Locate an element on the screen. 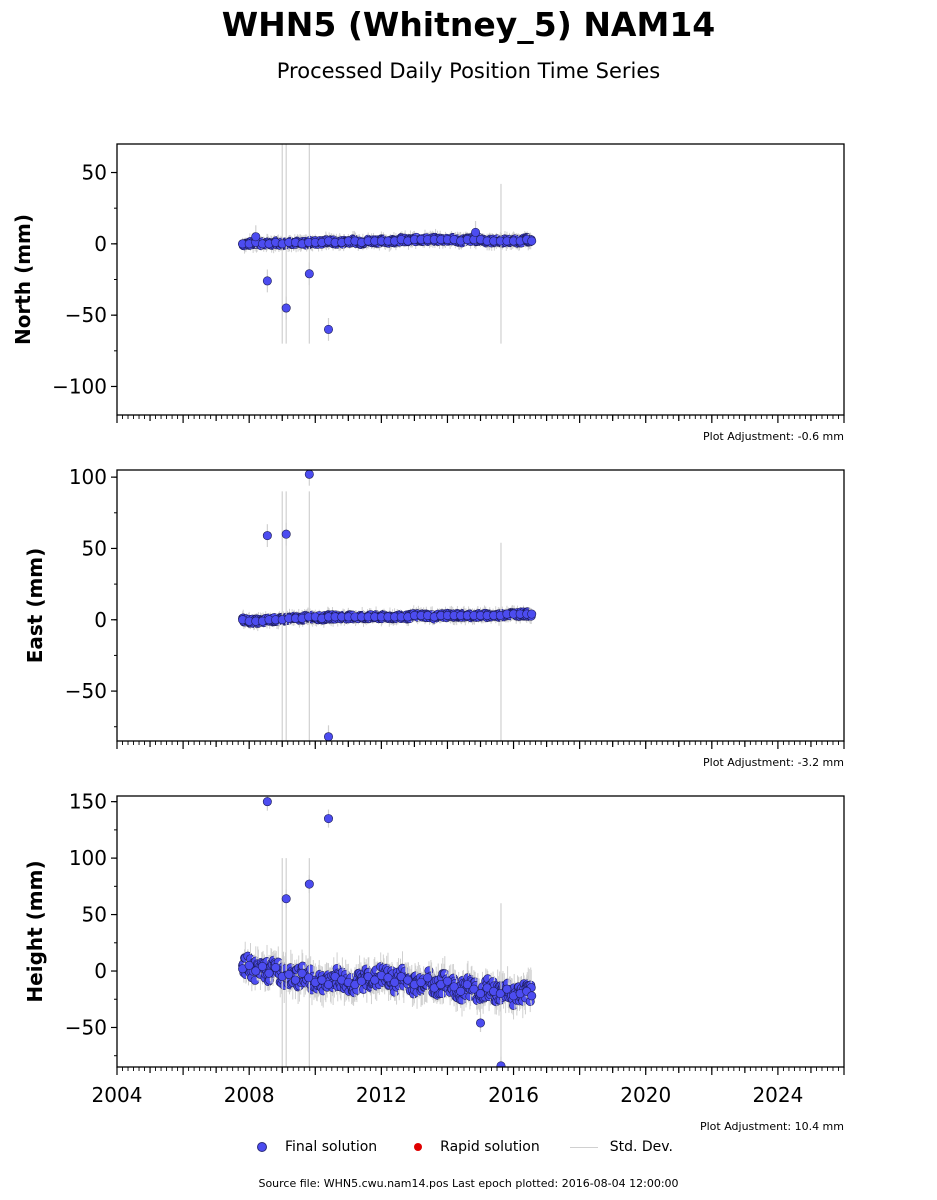 Image resolution: width=937 pixels, height=1200 pixels. plot-adjustment-note: Plot Adjustment: -3.2 mm is located at coordinates (773, 762).